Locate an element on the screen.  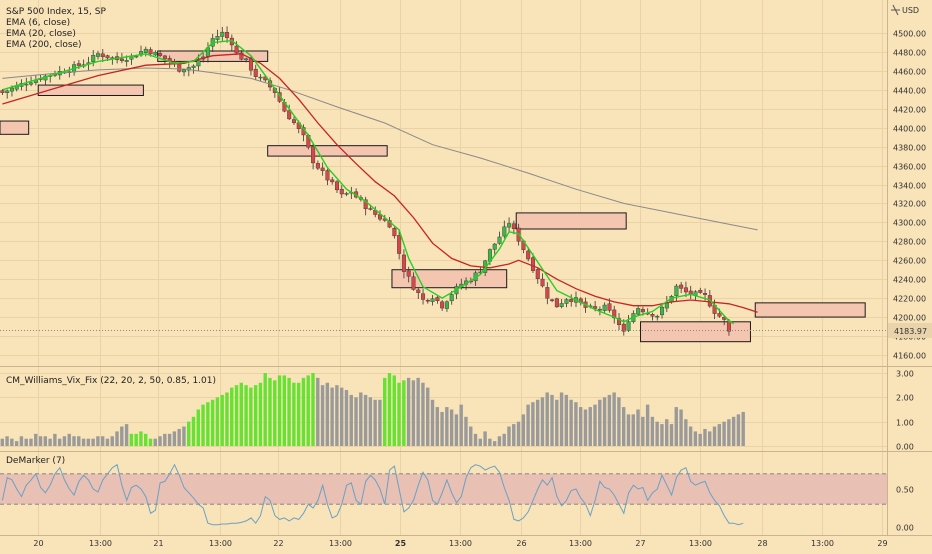
vix-tick-1: 1.00 is located at coordinates (905, 423).